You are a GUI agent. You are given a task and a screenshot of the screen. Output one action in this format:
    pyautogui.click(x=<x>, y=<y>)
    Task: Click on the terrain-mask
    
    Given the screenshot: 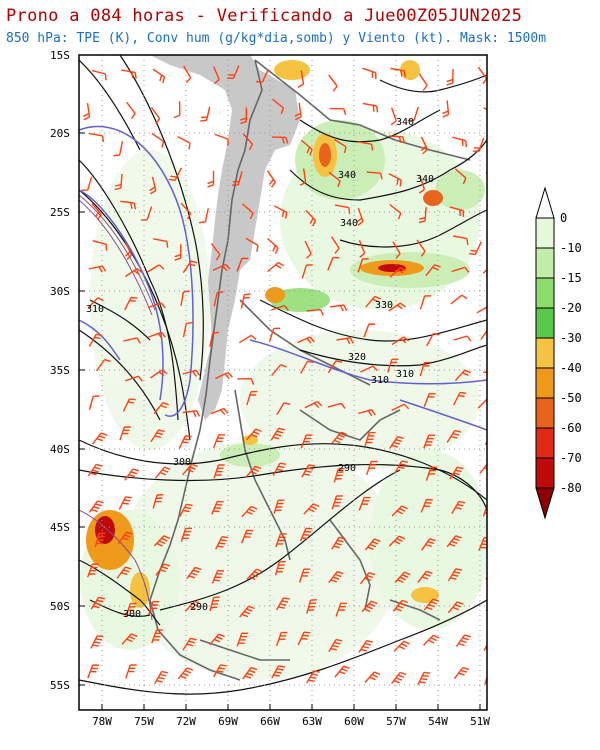 What is the action you would take?
    pyautogui.click(x=225, y=237)
    